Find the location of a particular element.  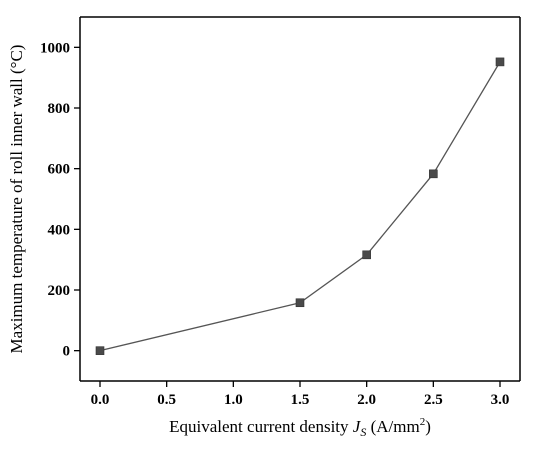

x-axis-title-subscript: S is located at coordinates (363, 432).